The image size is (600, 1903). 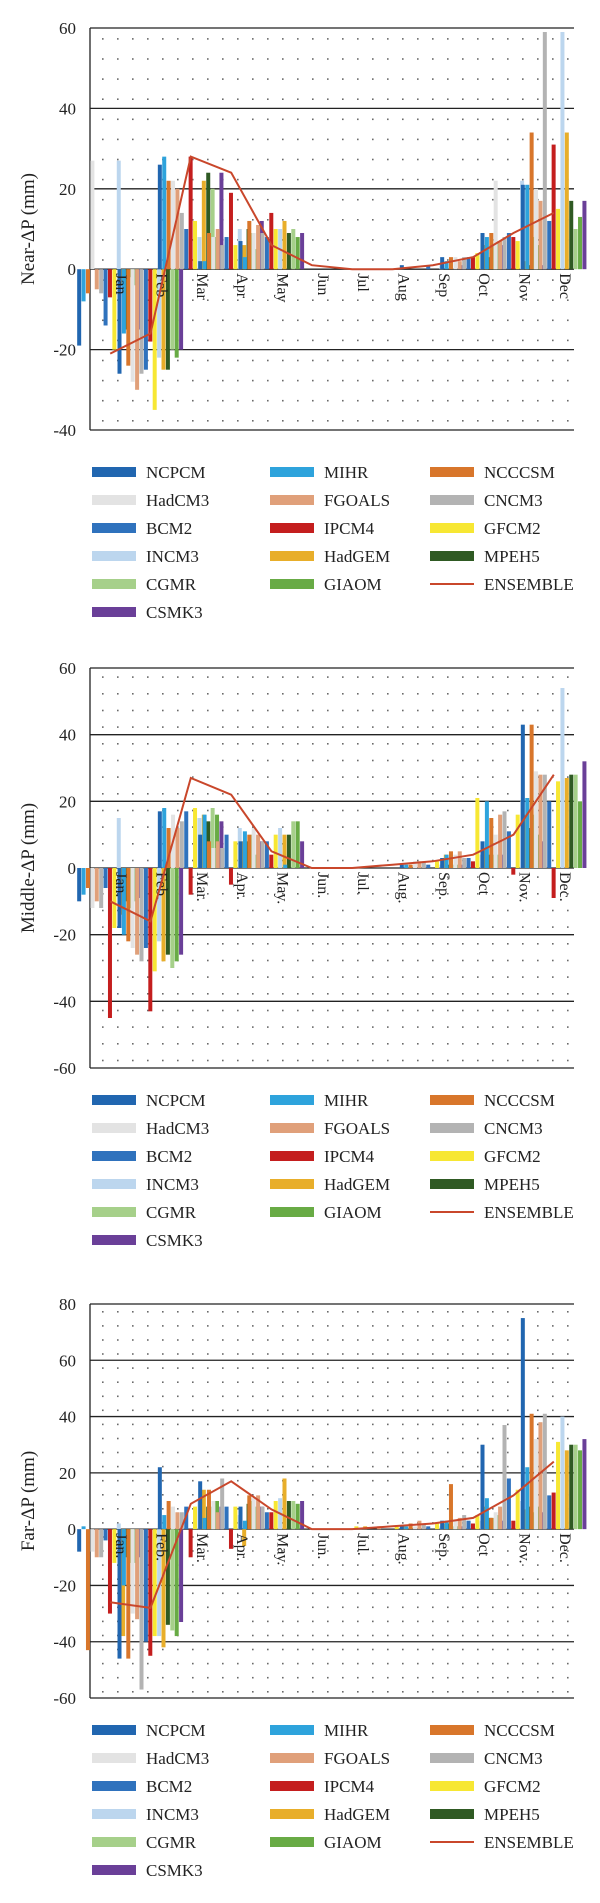 I want to click on y-tick-label: 20, so click(x=67, y=189).